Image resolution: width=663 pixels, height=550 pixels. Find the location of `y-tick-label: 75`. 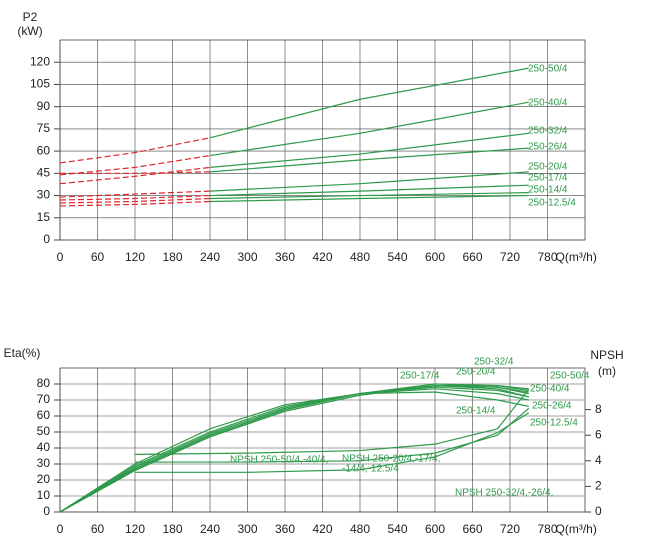

y-tick-label: 75 is located at coordinates (44, 128).